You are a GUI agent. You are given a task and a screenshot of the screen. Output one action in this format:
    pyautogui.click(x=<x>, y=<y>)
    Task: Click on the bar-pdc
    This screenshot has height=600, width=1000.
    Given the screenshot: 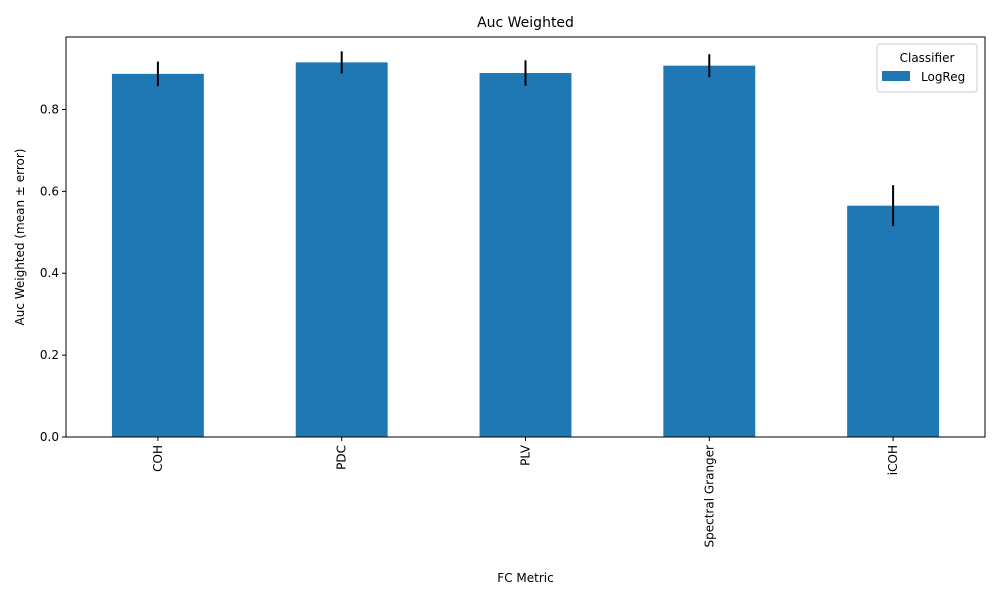 What is the action you would take?
    pyautogui.click(x=341, y=250)
    